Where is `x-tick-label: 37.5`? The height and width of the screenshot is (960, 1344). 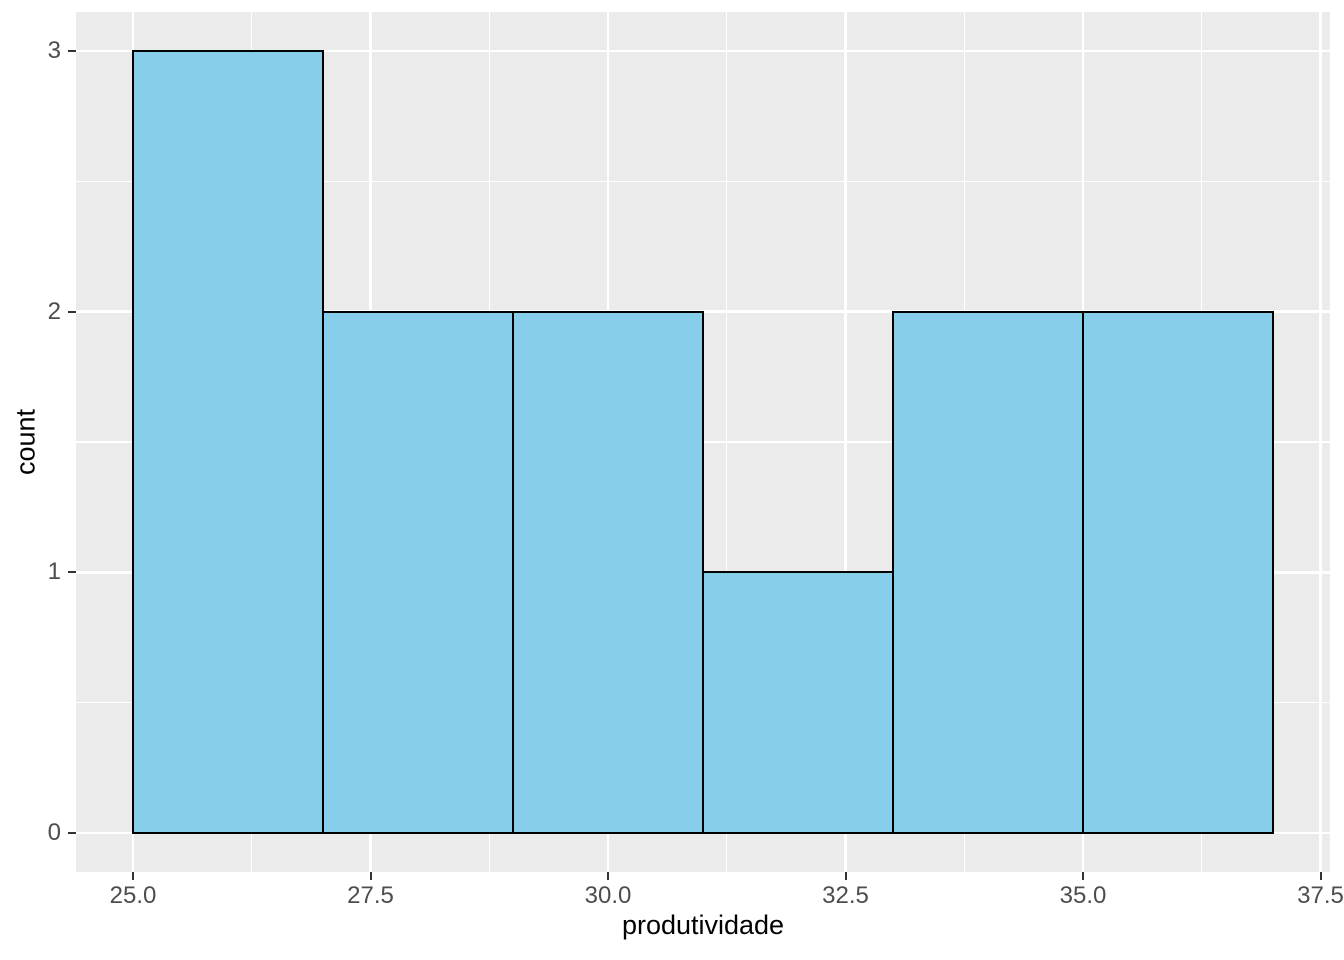
x-tick-label: 37.5 is located at coordinates (1320, 895).